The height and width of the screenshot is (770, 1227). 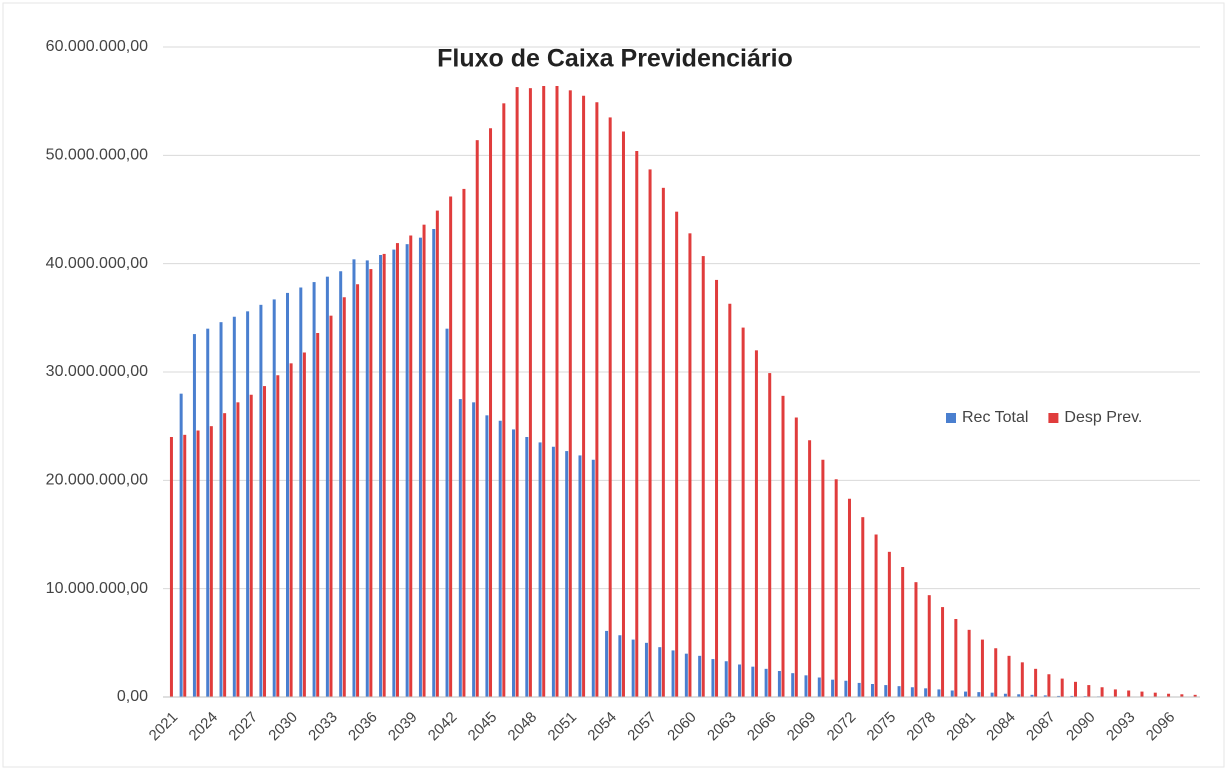 I want to click on y-tick-label: 0,00, so click(x=132, y=696).